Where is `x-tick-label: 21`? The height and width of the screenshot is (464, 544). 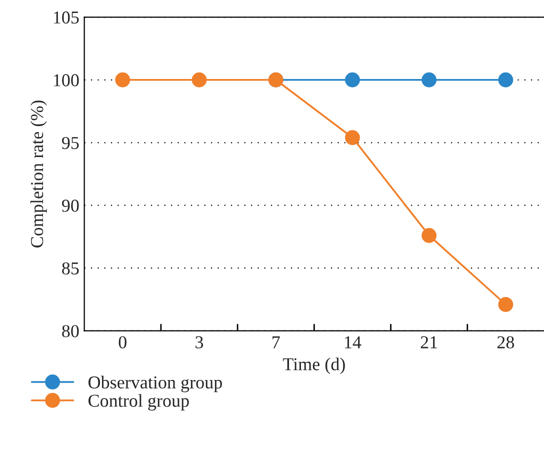 x-tick-label: 21 is located at coordinates (429, 342).